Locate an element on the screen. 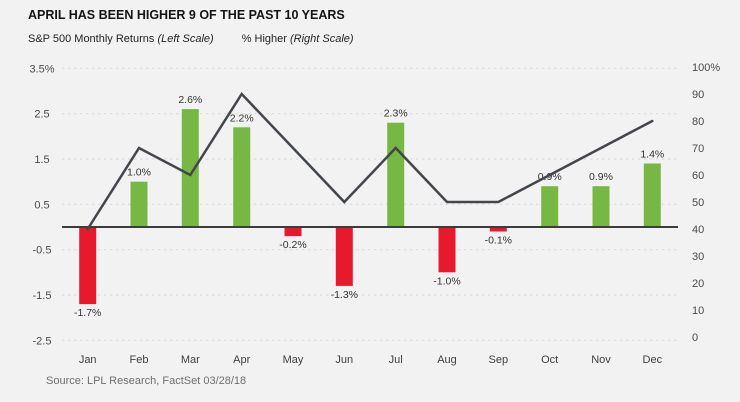  bar-apr is located at coordinates (242, 177).